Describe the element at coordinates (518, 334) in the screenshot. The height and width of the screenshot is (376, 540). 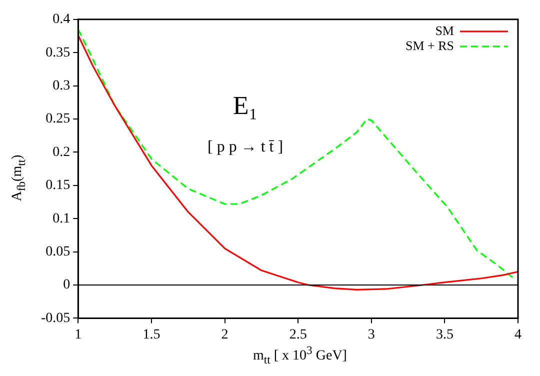
I see `x-tick-label: 4` at that location.